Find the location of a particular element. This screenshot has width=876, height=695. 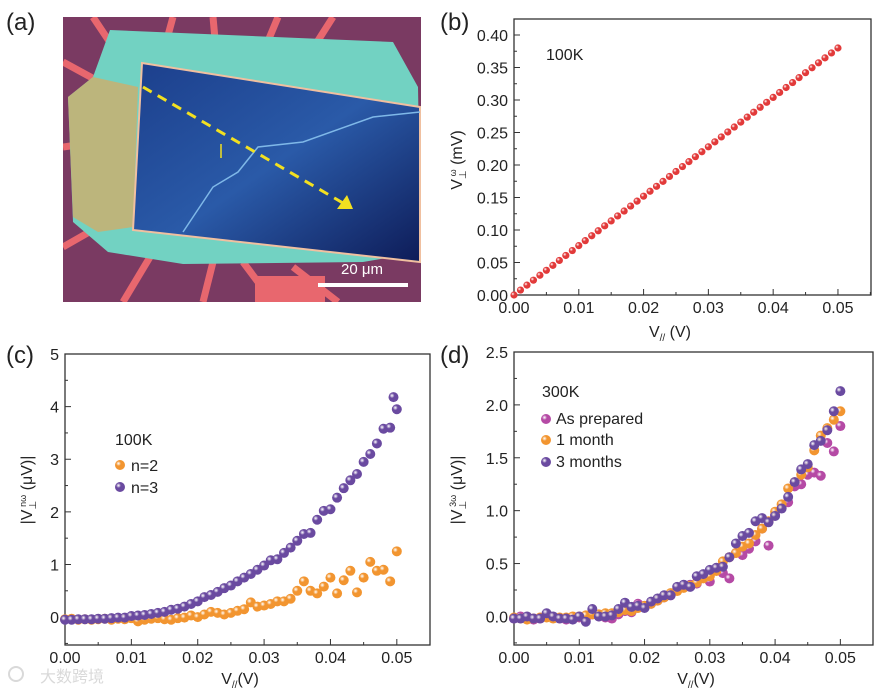

y-tick-label: 0.40 is located at coordinates (492, 36).